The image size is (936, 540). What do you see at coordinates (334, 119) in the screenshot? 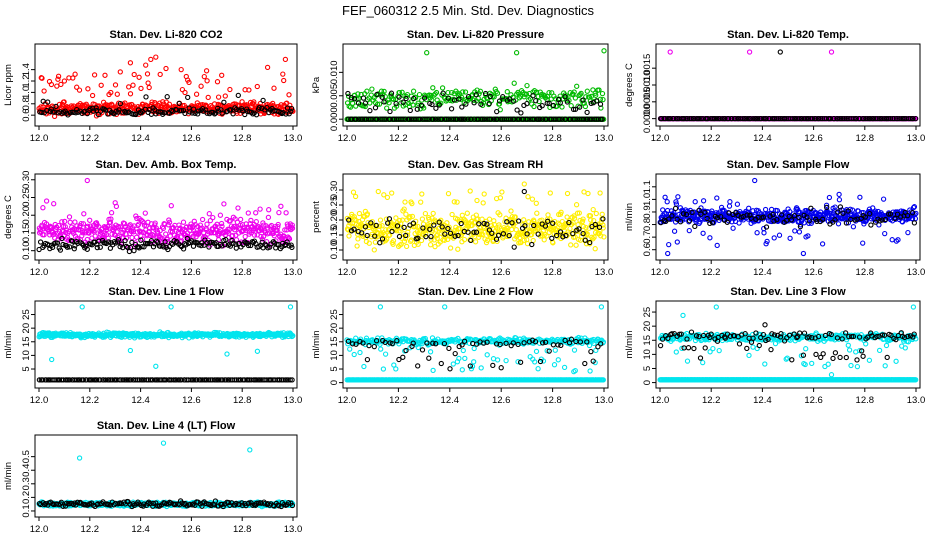
I see `y-tick-label: 0.000` at bounding box center [334, 119].